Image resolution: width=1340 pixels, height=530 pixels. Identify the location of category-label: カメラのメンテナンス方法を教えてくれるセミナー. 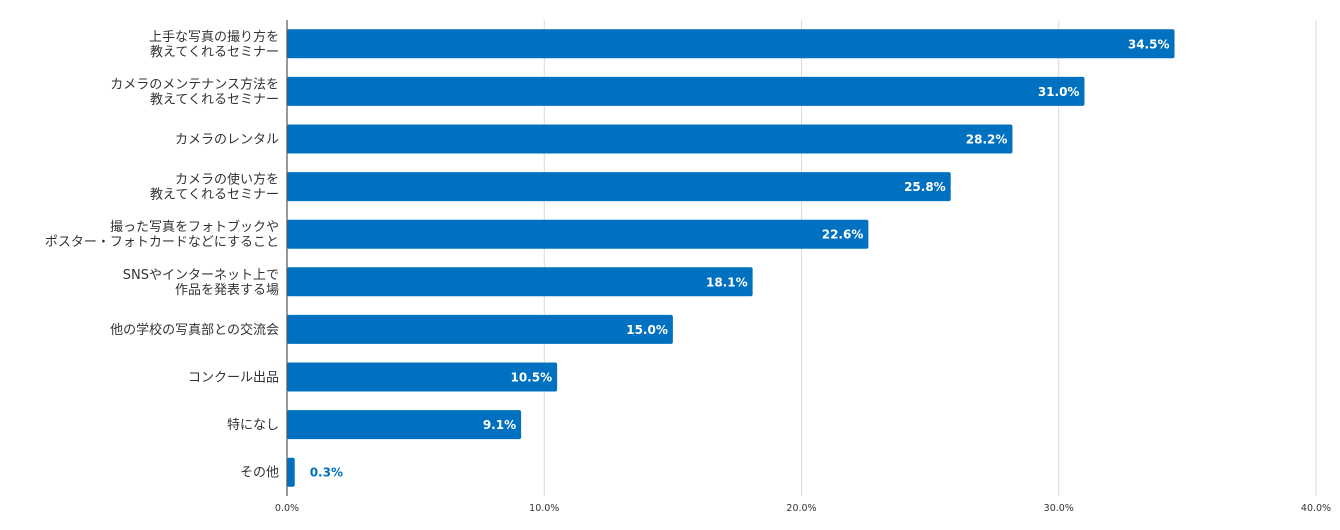
(194, 91).